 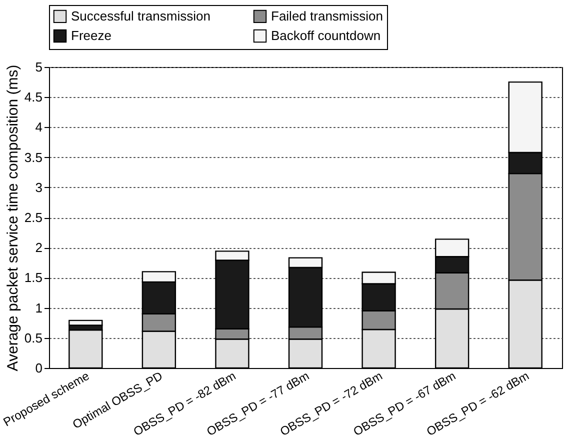 I want to click on y-tick-label: 3, so click(x=38, y=187).